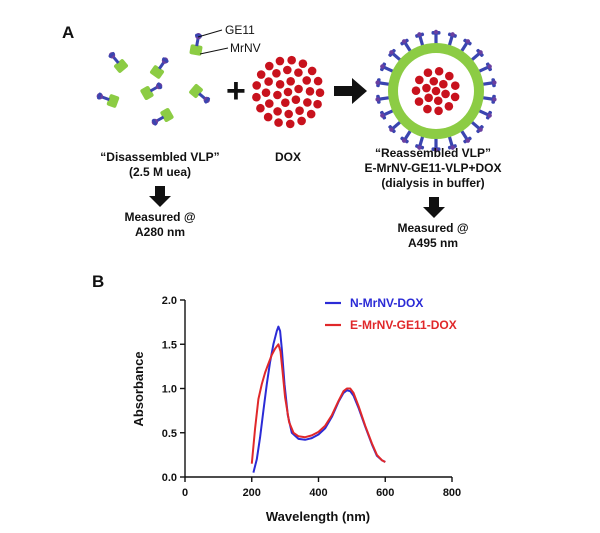  What do you see at coordinates (452, 493) in the screenshot?
I see `x-tick-label: 800` at bounding box center [452, 493].